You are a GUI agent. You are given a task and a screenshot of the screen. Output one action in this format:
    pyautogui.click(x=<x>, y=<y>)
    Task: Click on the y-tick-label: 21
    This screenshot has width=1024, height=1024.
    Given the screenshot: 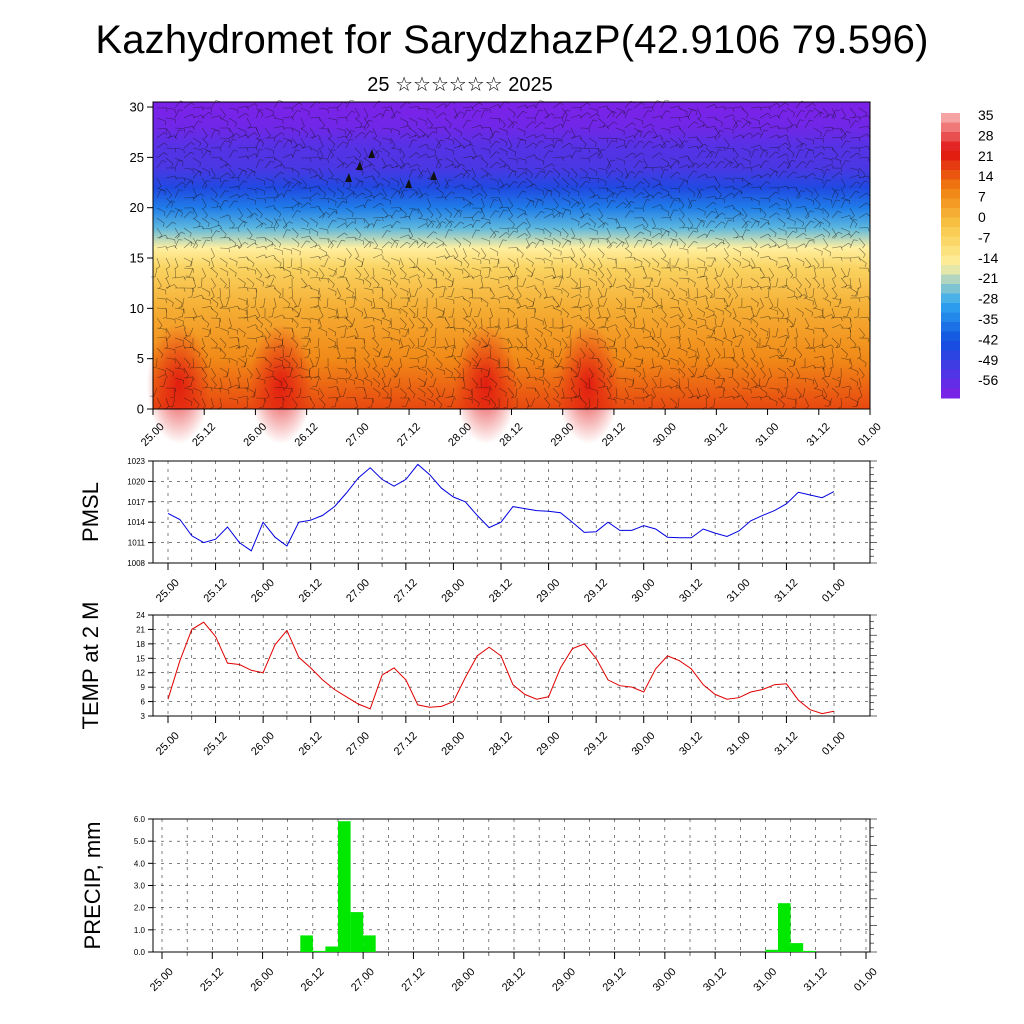 What is the action you would take?
    pyautogui.click(x=140, y=629)
    